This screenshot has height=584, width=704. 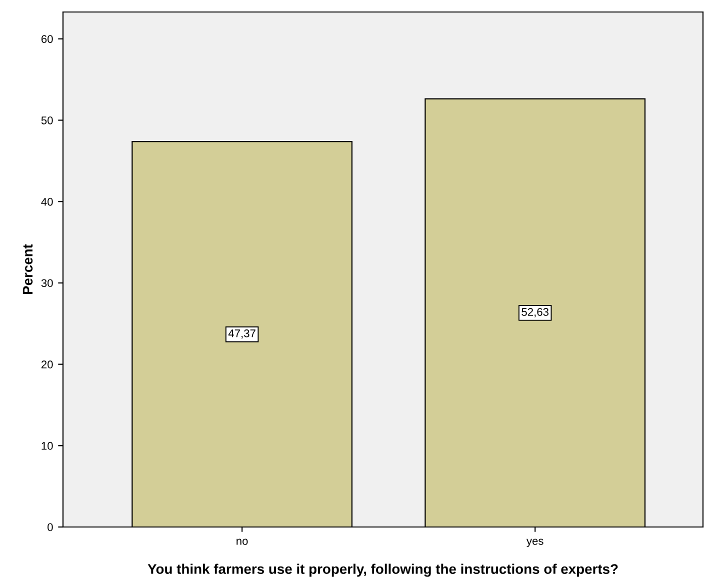 I want to click on y-tick-label: 20, so click(x=47, y=364).